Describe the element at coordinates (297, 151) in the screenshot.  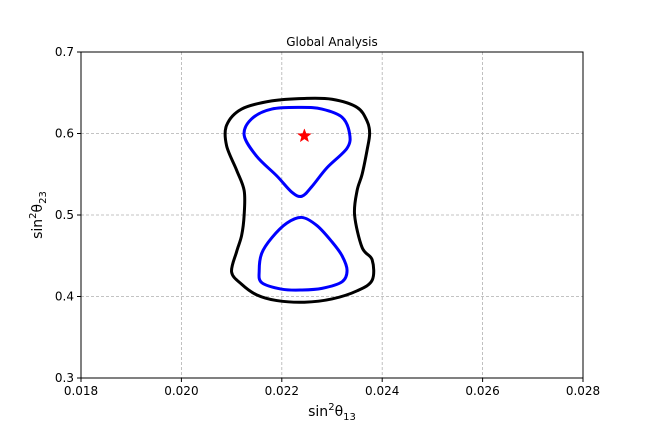
I see `contour-blue-upper` at that location.